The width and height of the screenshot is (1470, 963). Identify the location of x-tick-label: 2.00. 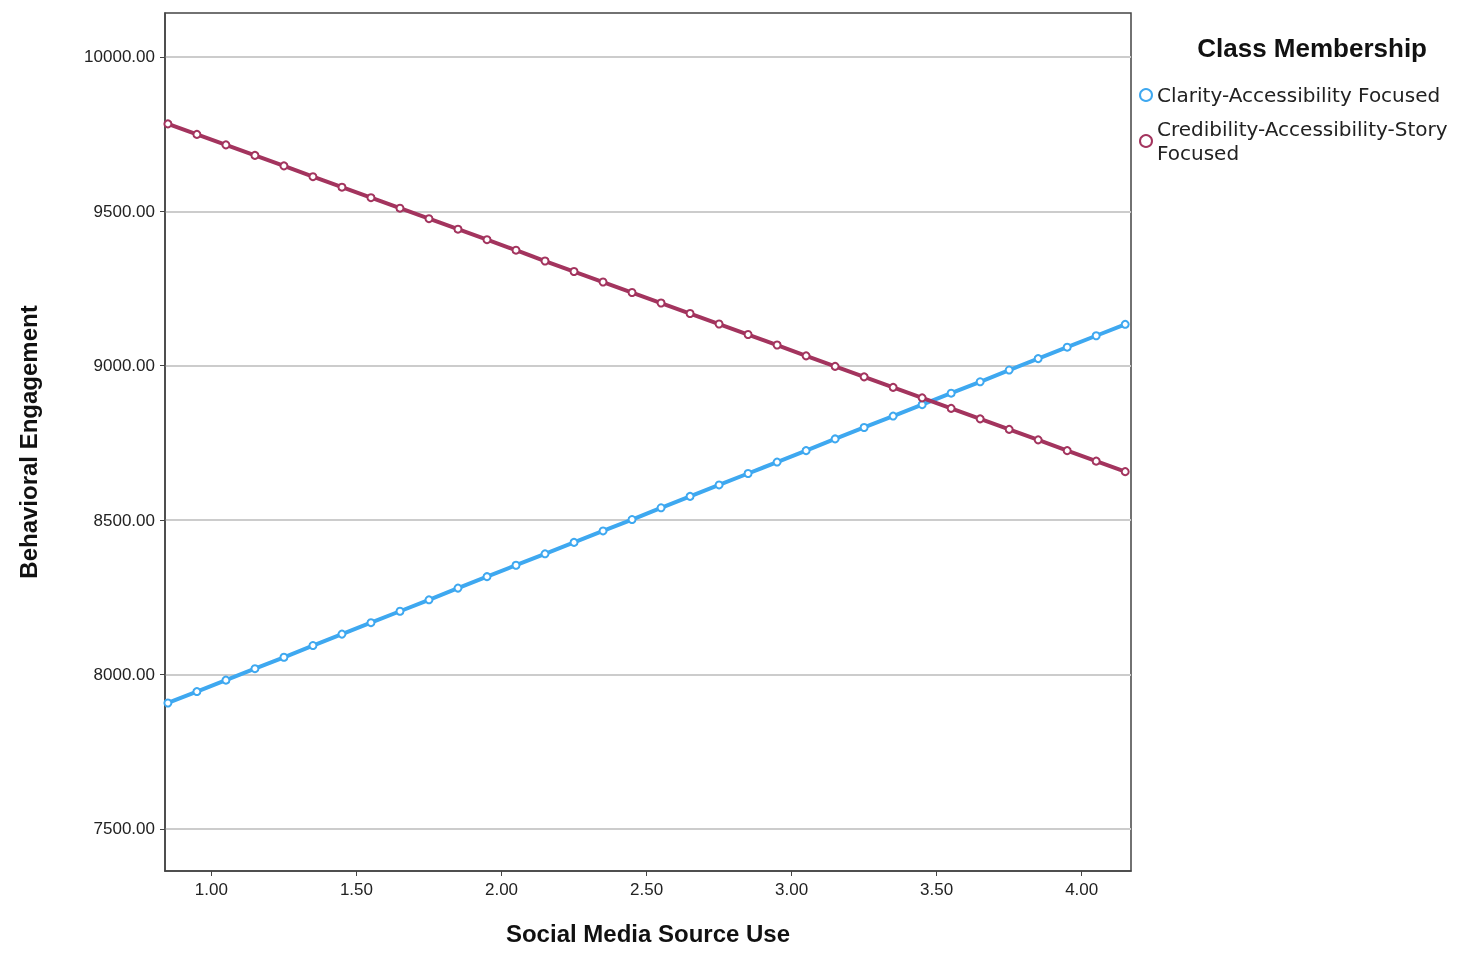
(501, 889).